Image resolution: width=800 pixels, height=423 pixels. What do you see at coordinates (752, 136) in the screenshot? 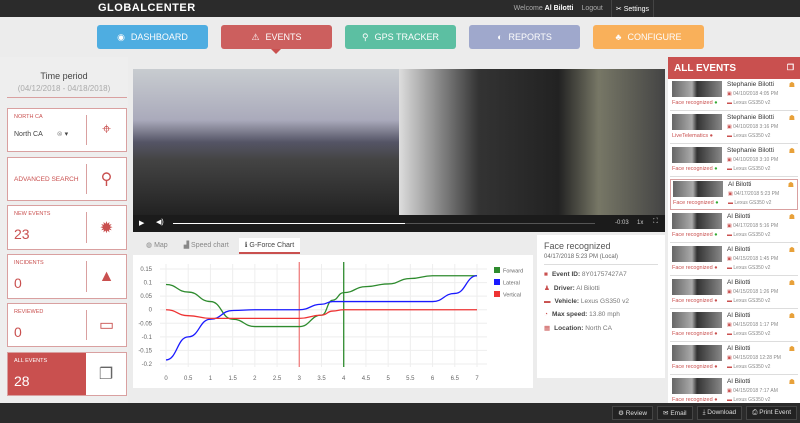
I see `event-vehicle-text: Lexus GS350 v2` at bounding box center [752, 136].